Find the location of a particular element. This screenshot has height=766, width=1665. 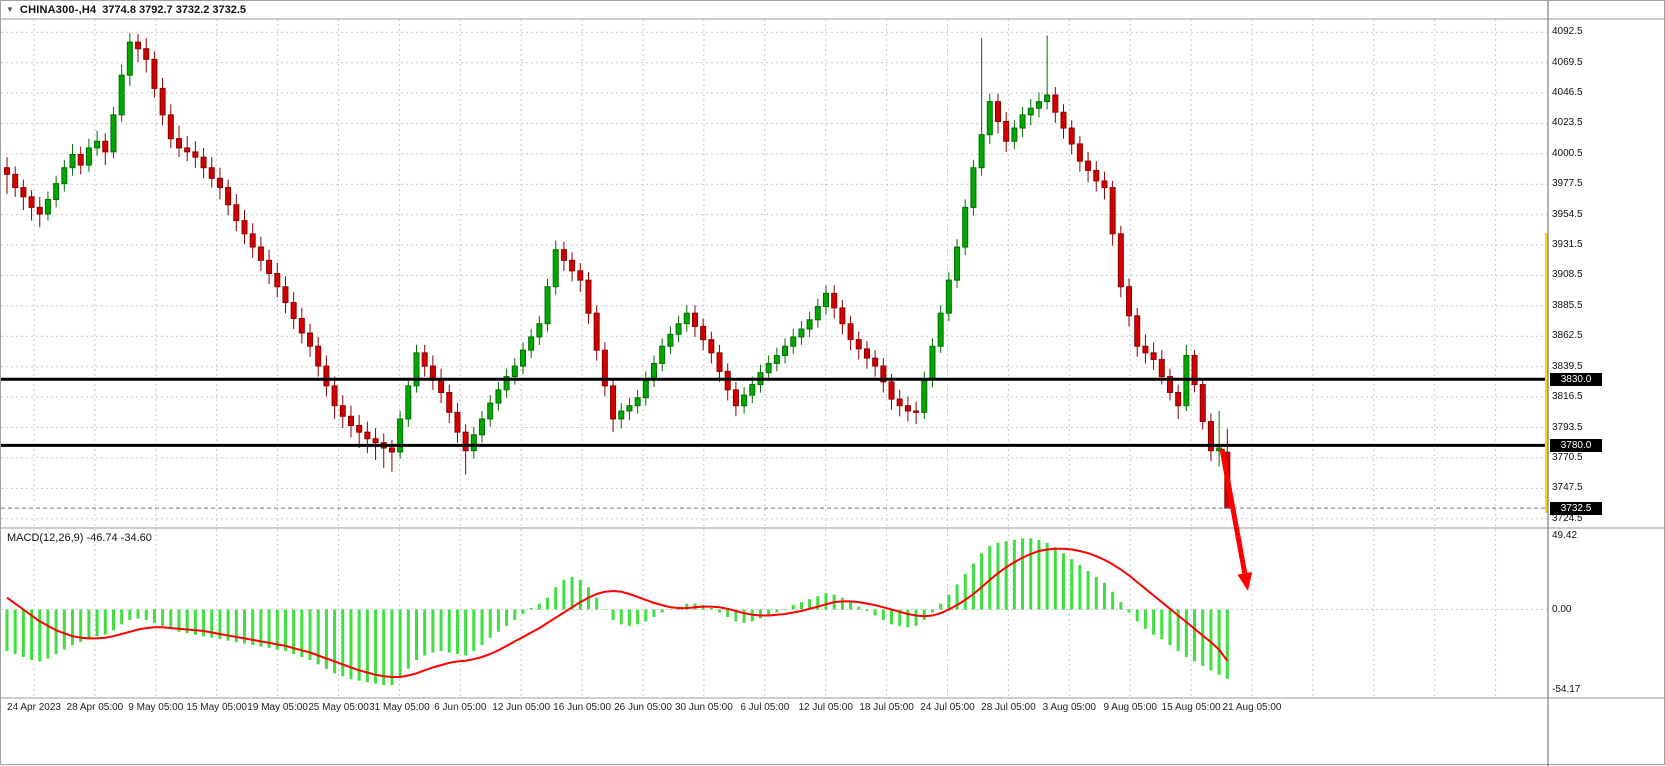

price-axis-label: 3839.5 is located at coordinates (1567, 366).